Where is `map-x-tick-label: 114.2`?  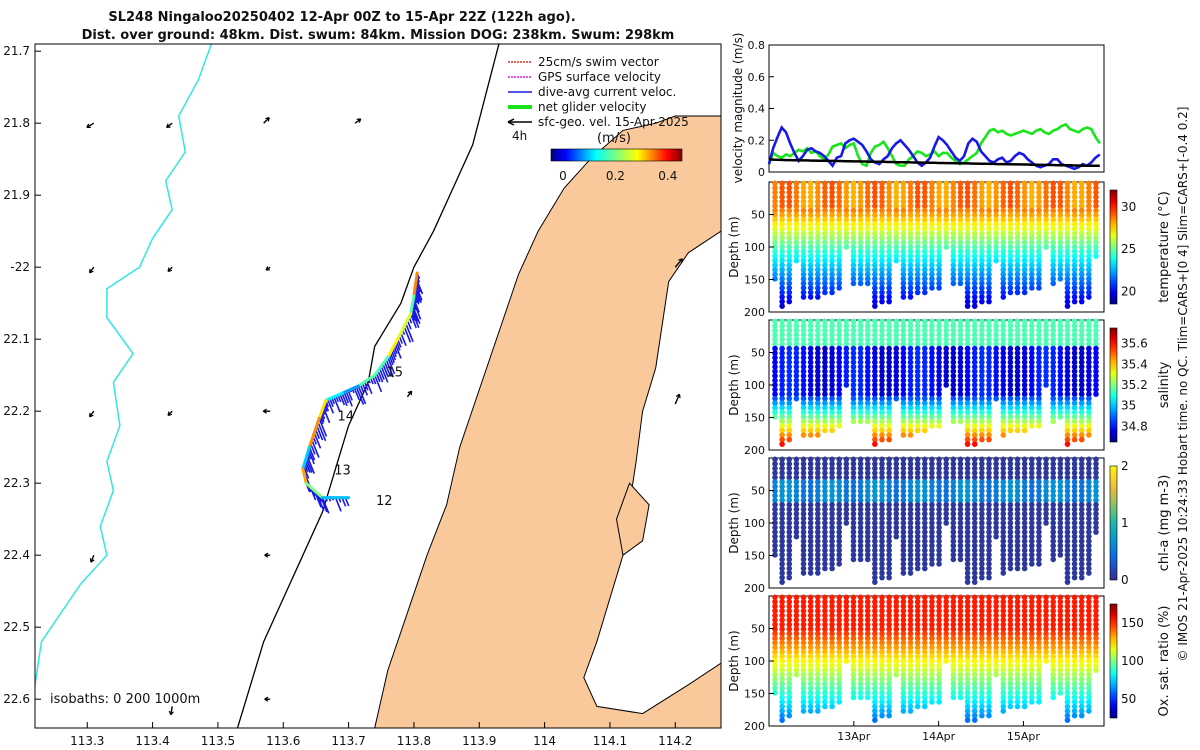 map-x-tick-label: 114.2 is located at coordinates (675, 741).